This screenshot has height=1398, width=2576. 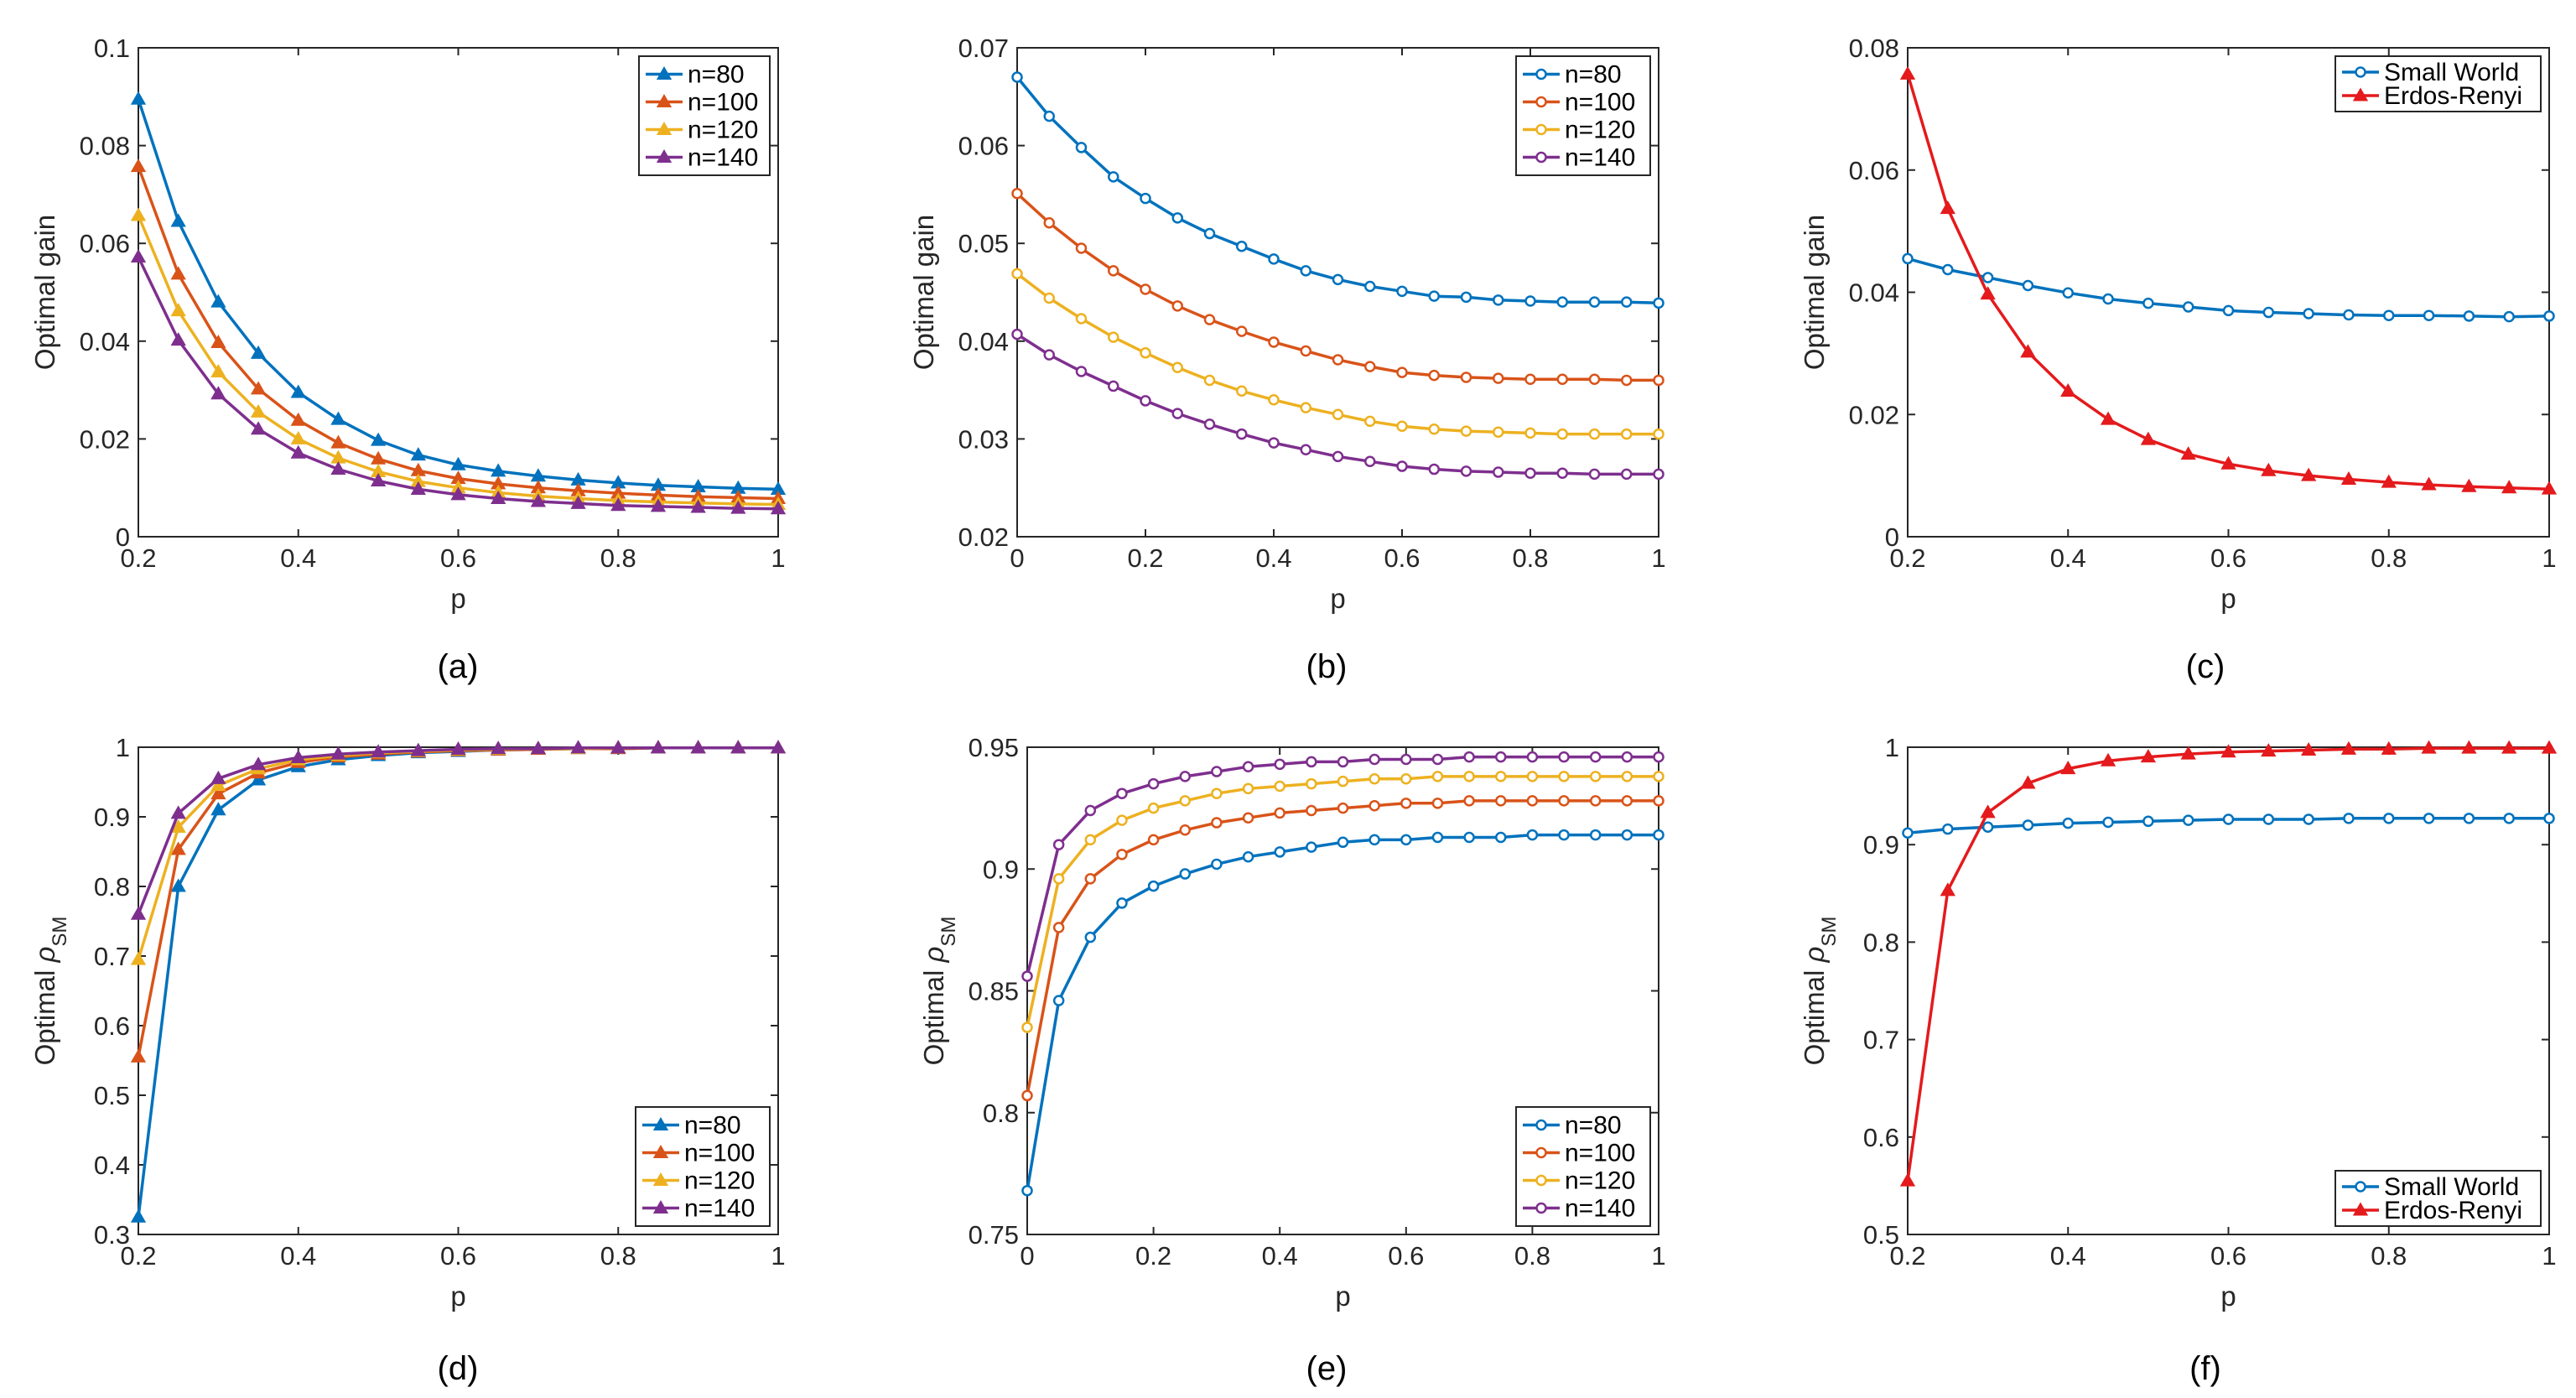 What do you see at coordinates (994, 1235) in the screenshot?
I see `y-tick-label: 0.75` at bounding box center [994, 1235].